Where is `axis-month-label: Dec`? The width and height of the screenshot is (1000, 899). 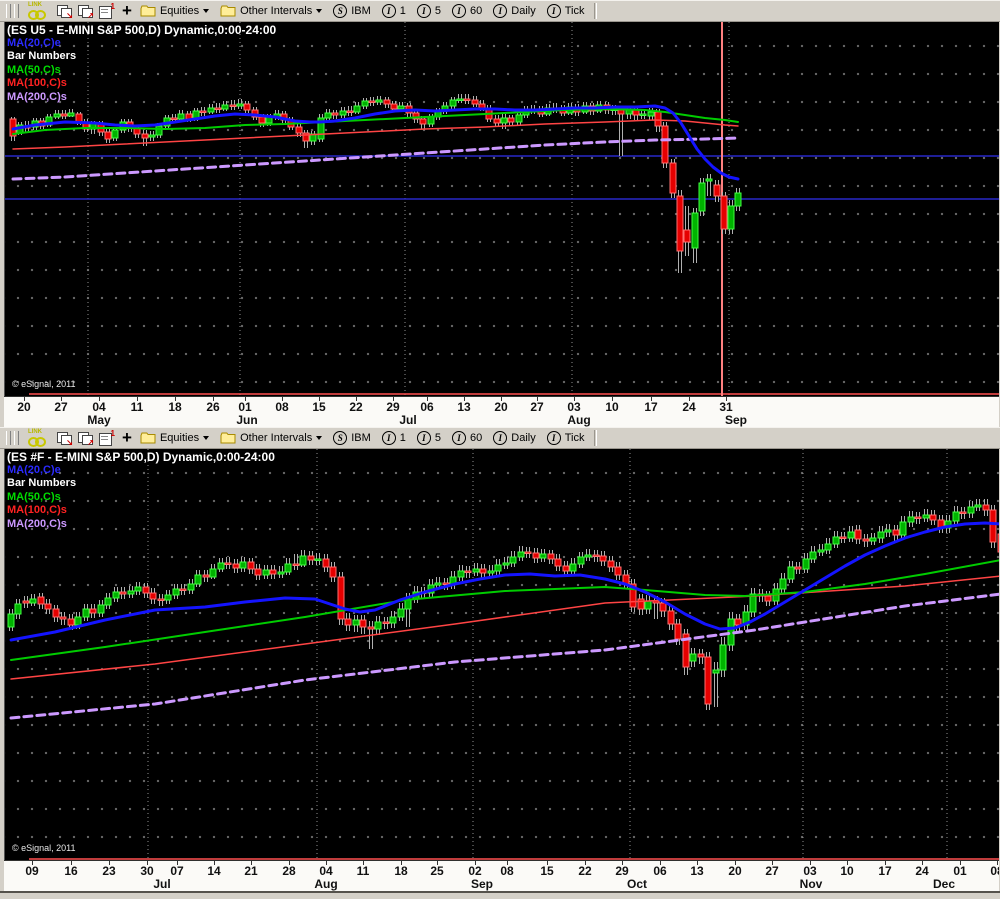
axis-month-label: Dec is located at coordinates (944, 884).